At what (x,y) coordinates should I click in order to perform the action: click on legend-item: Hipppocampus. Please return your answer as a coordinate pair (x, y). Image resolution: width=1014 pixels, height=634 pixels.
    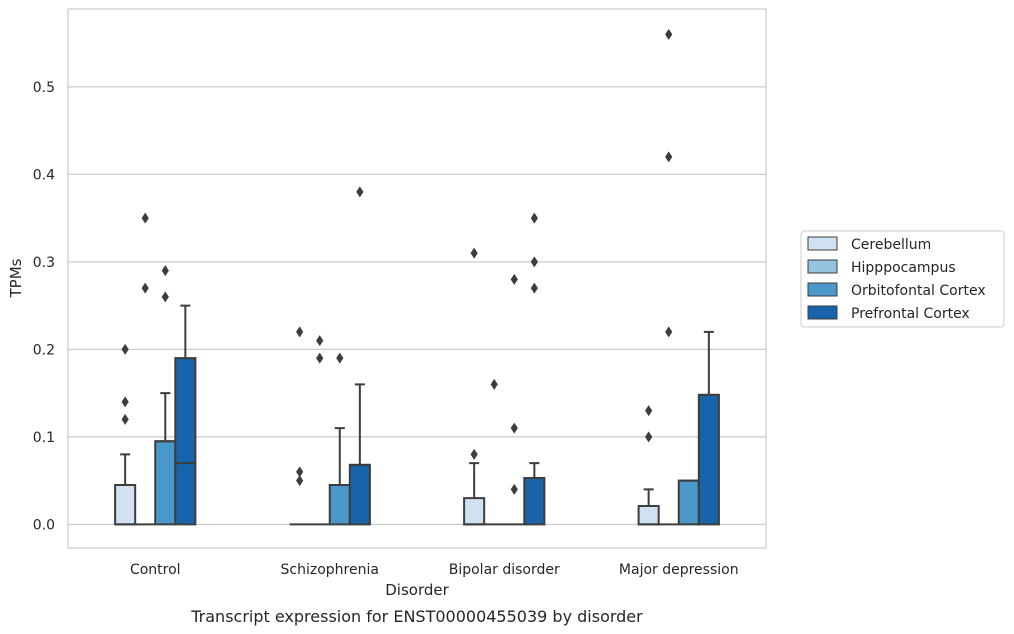
    Looking at the image, I should click on (881, 267).